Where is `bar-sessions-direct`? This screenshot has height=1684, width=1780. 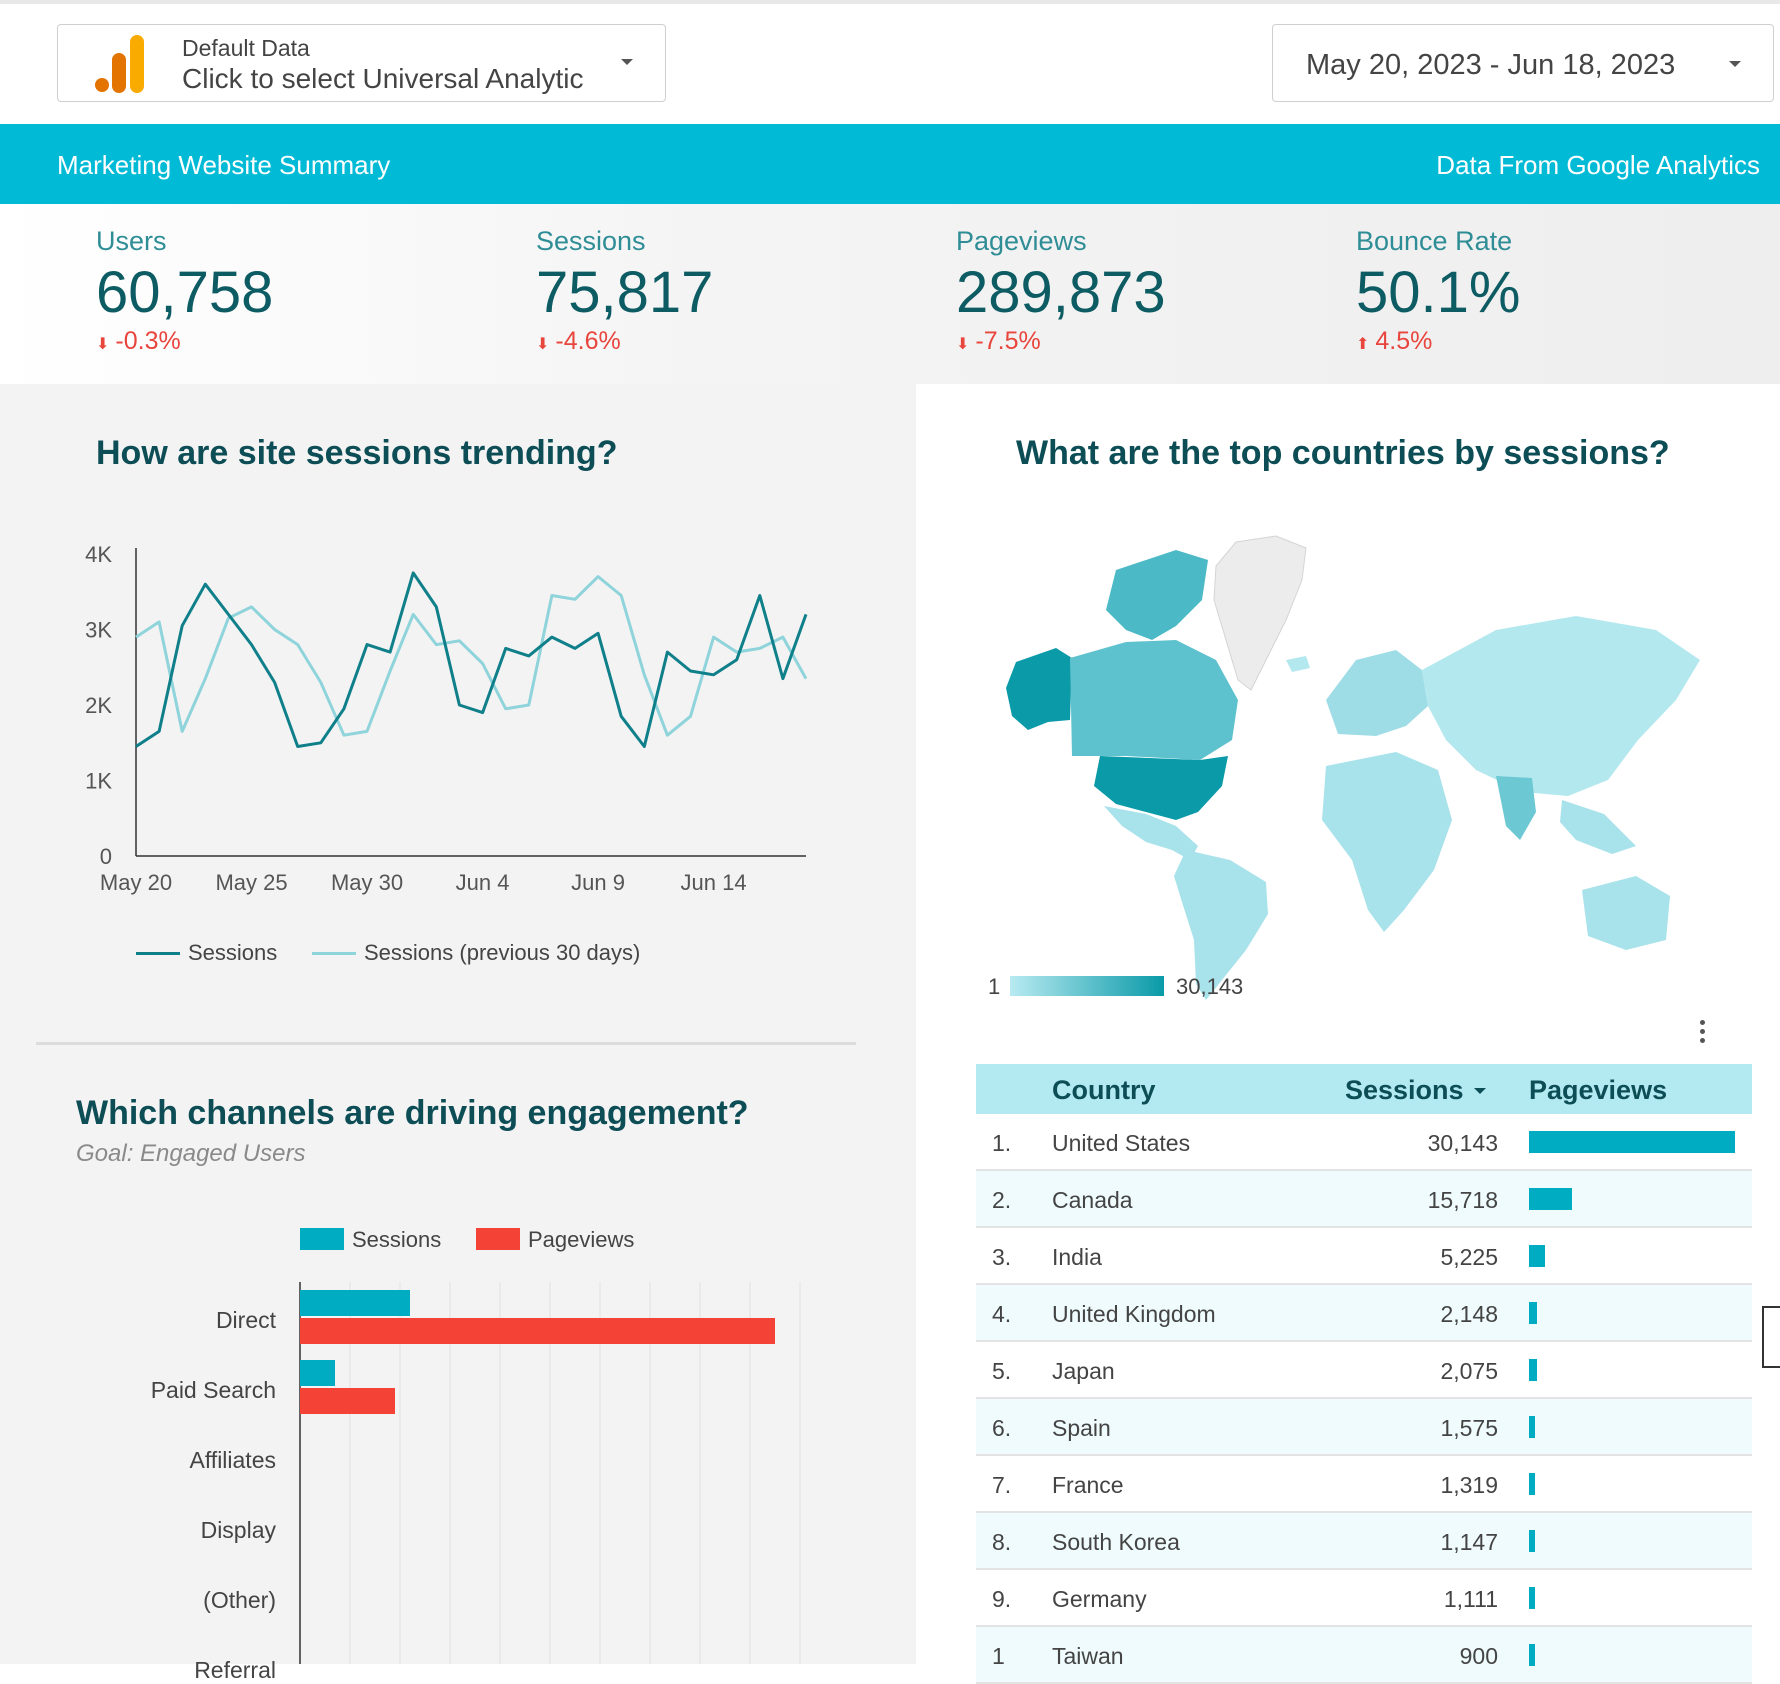
bar-sessions-direct is located at coordinates (355, 1303).